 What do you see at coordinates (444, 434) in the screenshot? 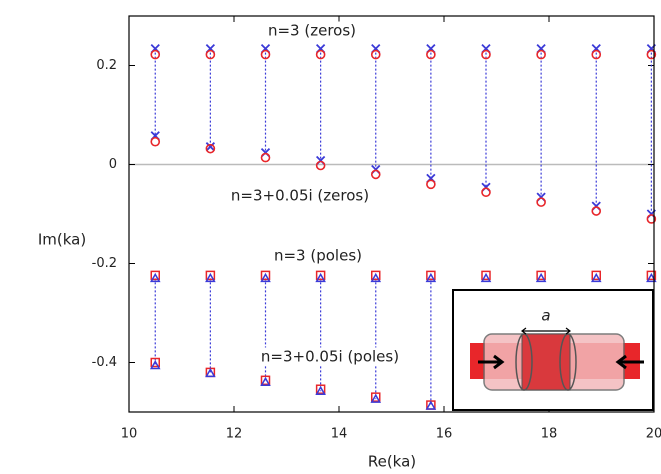
I see `x-tick-label: 16` at bounding box center [444, 434].